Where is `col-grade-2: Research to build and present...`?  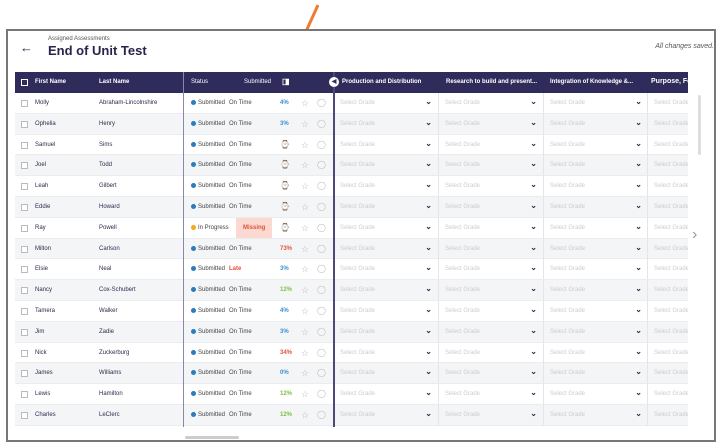
col-grade-2: Research to build and present... is located at coordinates (492, 82).